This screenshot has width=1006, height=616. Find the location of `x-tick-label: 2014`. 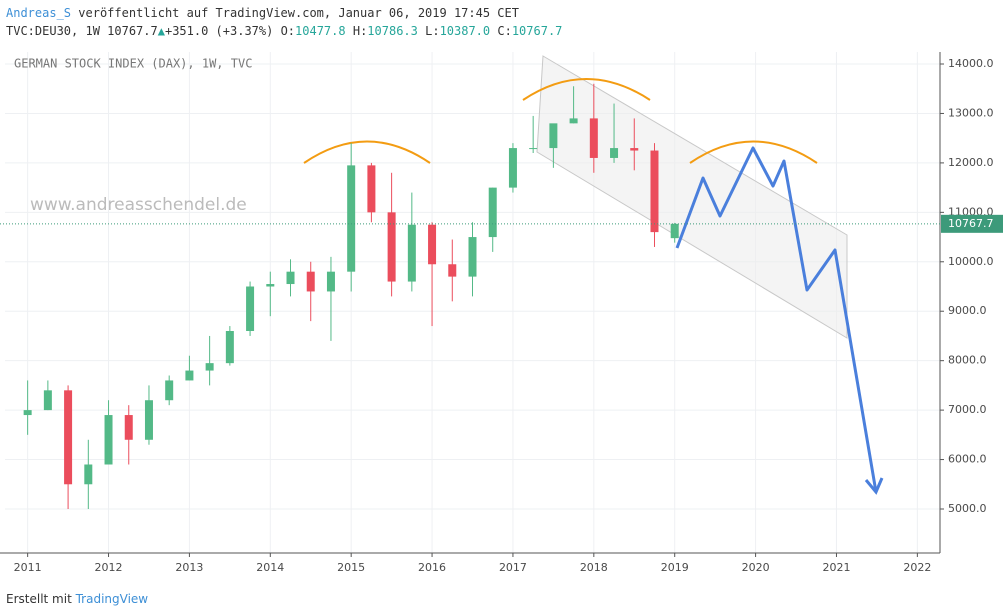

x-tick-label: 2014 is located at coordinates (270, 567).